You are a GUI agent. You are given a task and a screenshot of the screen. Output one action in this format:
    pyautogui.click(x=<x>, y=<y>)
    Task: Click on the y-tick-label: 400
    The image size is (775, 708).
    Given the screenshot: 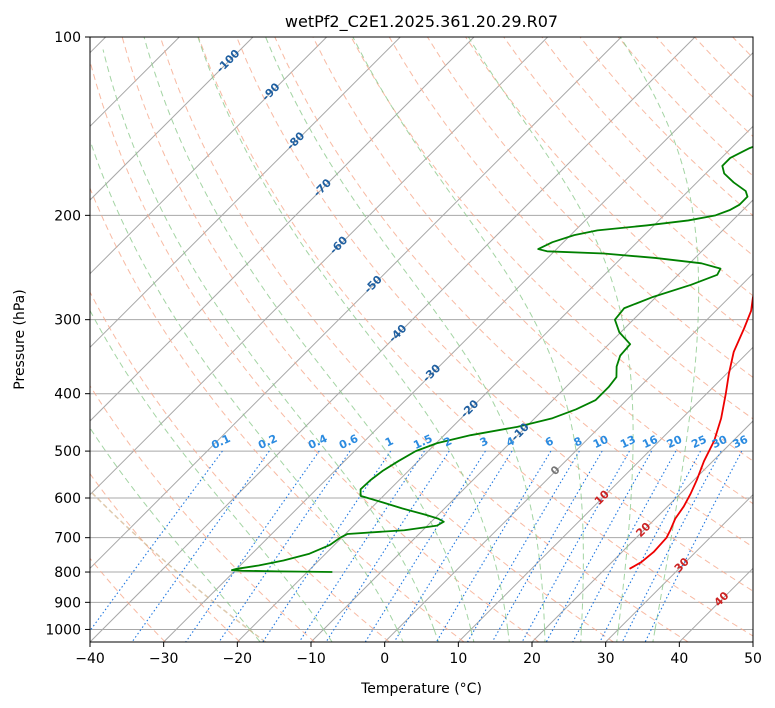 What is the action you would take?
    pyautogui.click(x=67, y=395)
    